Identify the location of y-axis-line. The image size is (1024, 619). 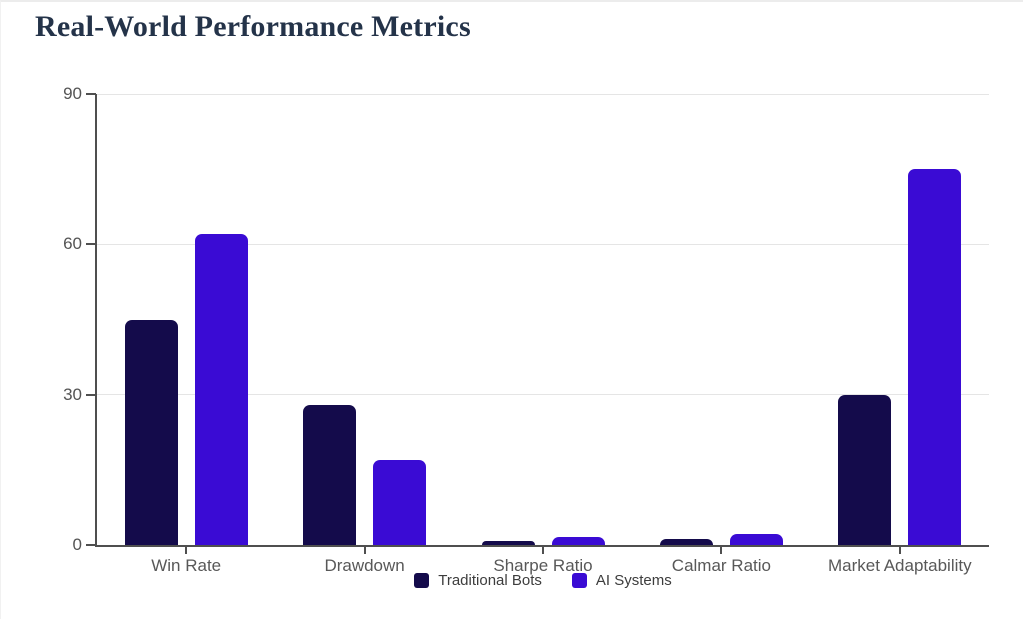
(96, 320).